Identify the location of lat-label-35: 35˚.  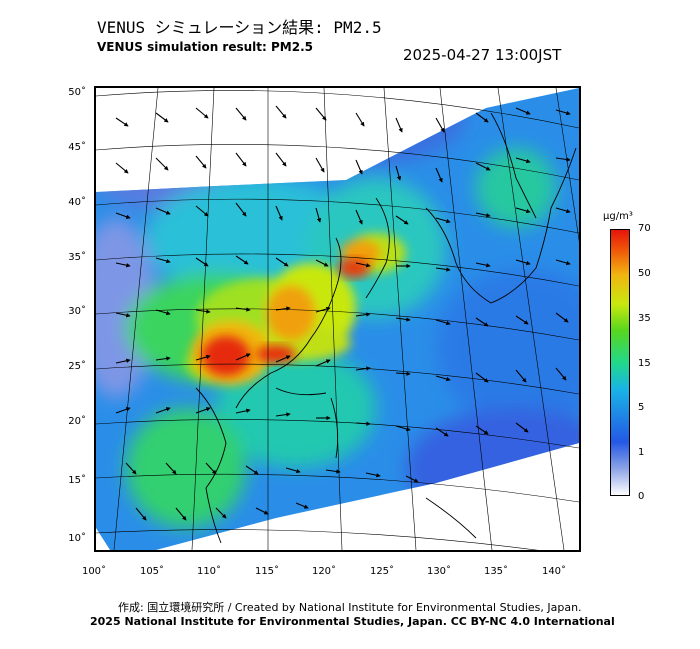
(77, 257).